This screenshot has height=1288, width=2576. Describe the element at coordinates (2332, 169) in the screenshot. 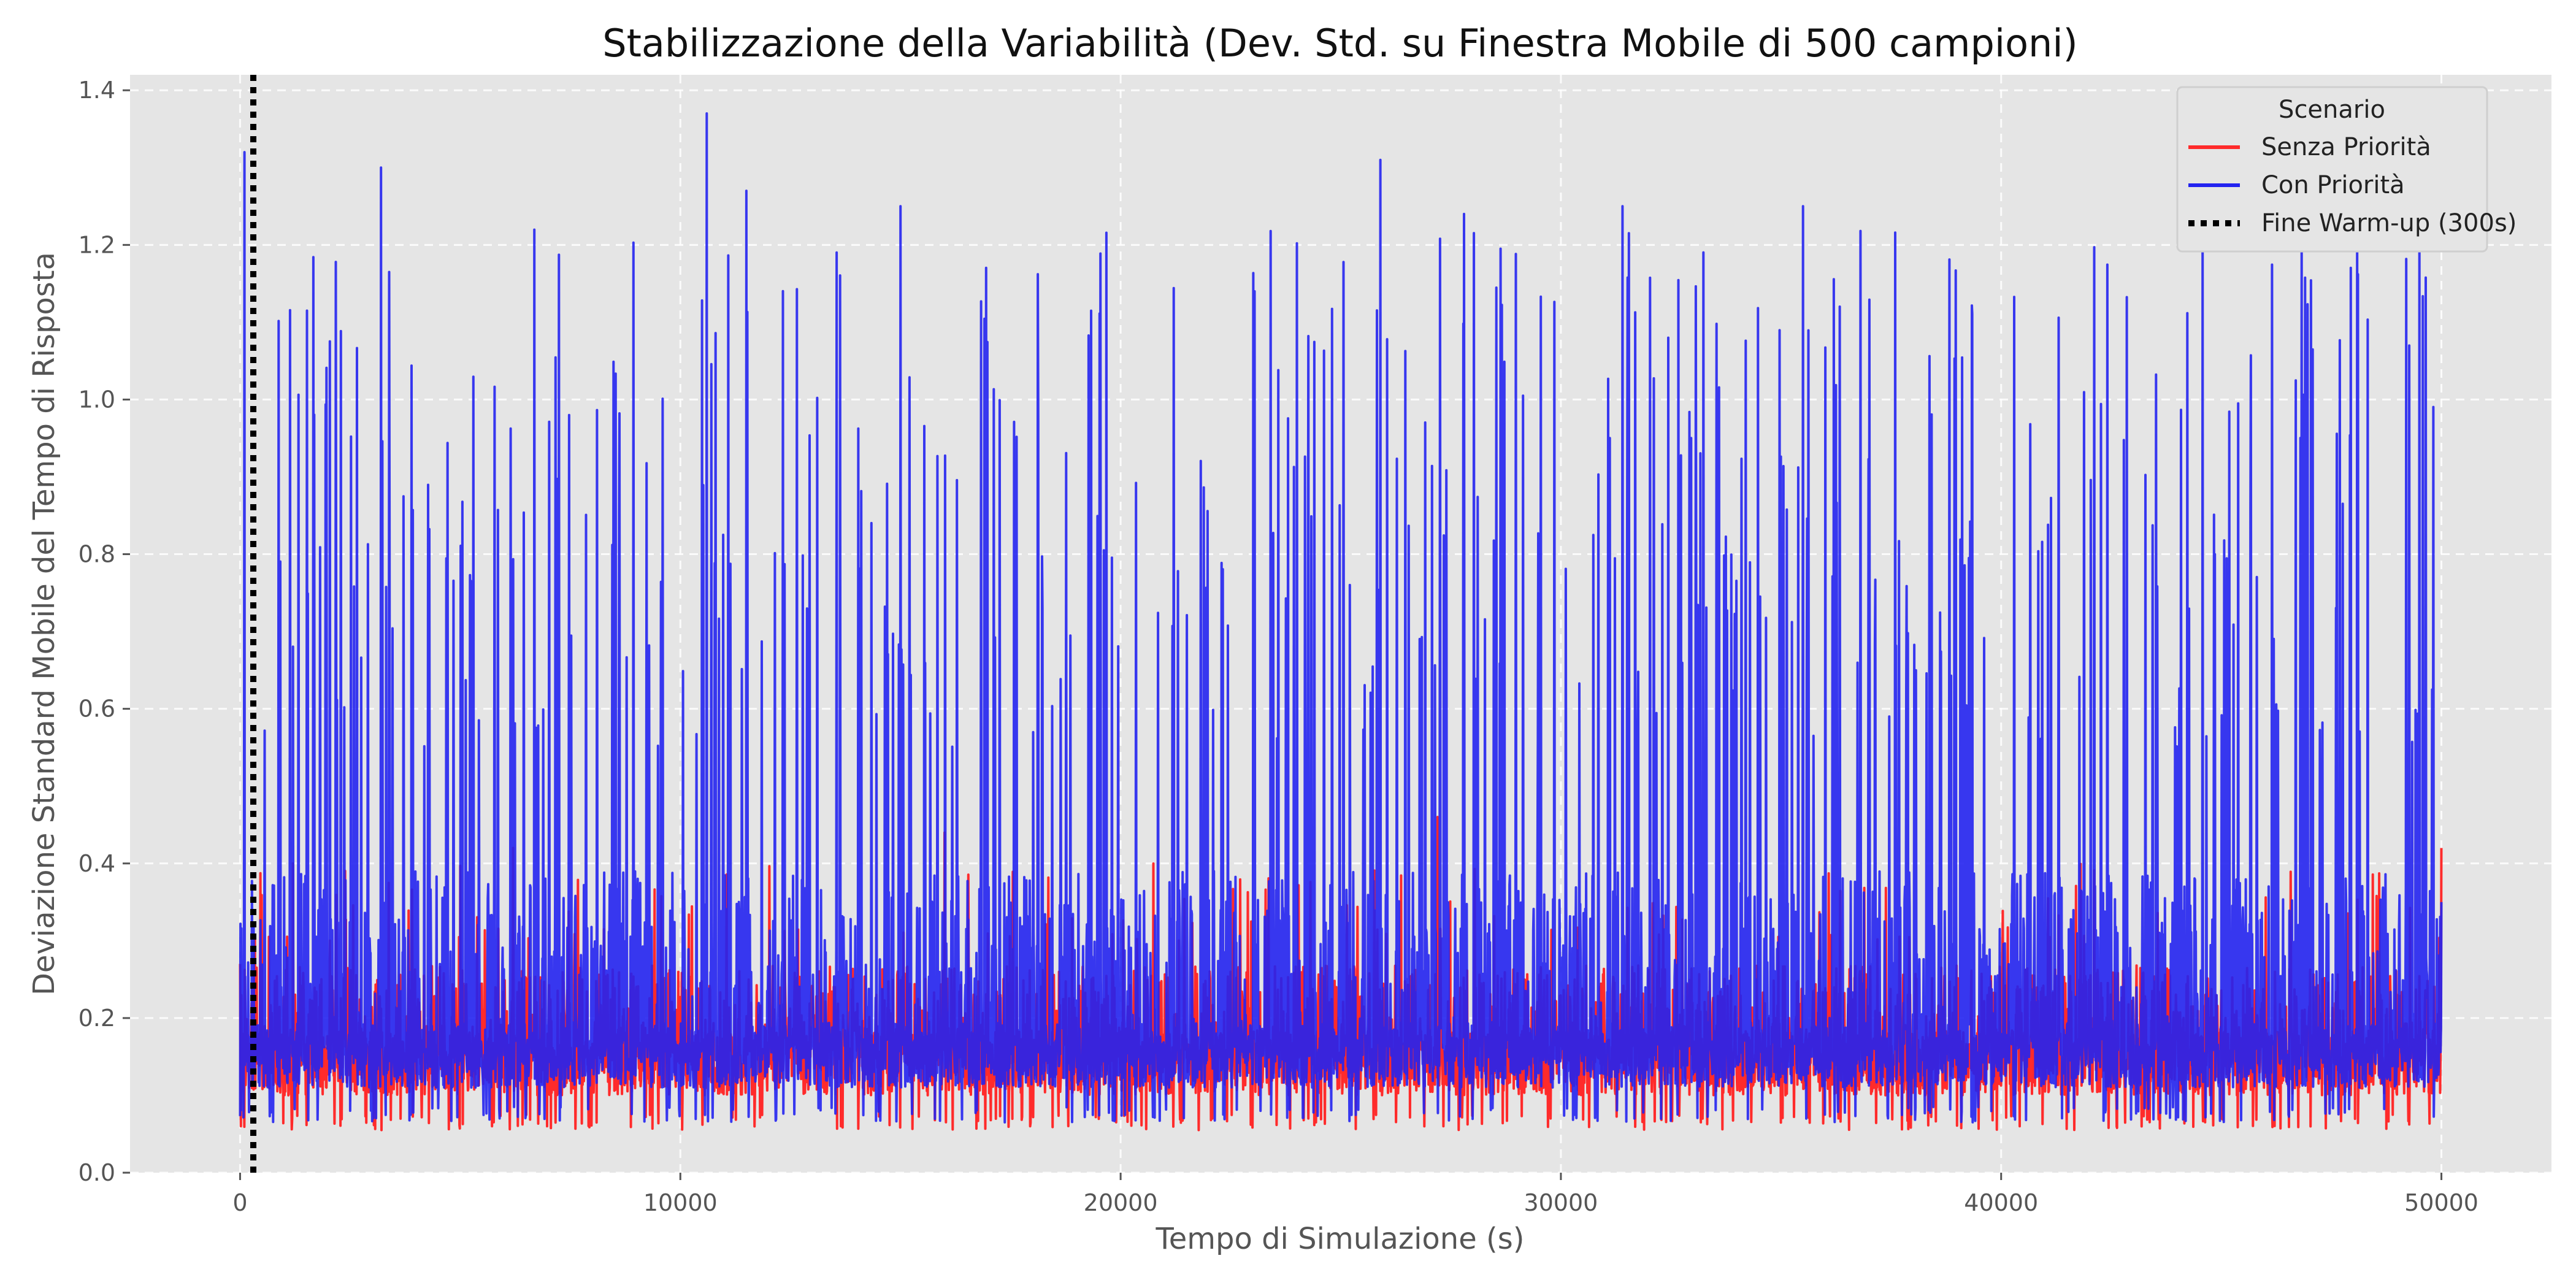

I see `legend-box` at that location.